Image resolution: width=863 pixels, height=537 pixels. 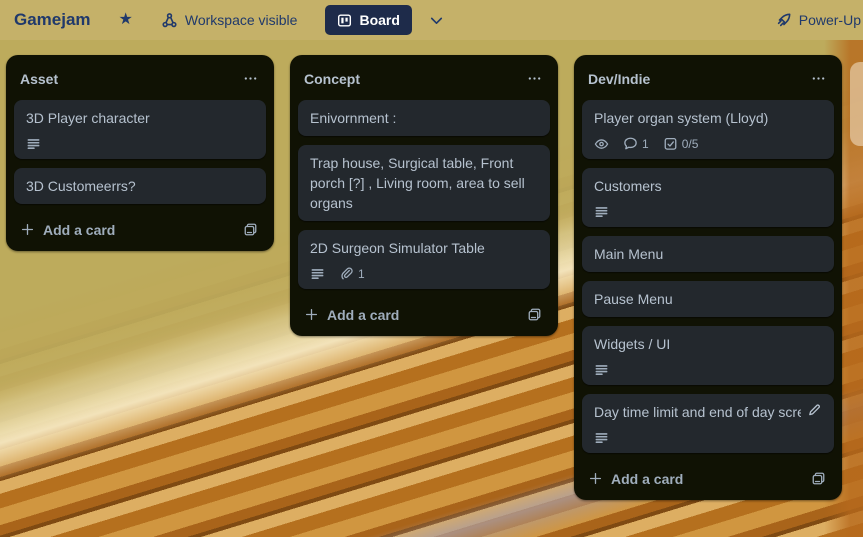 I want to click on attachments-badge: 1, so click(x=352, y=273).